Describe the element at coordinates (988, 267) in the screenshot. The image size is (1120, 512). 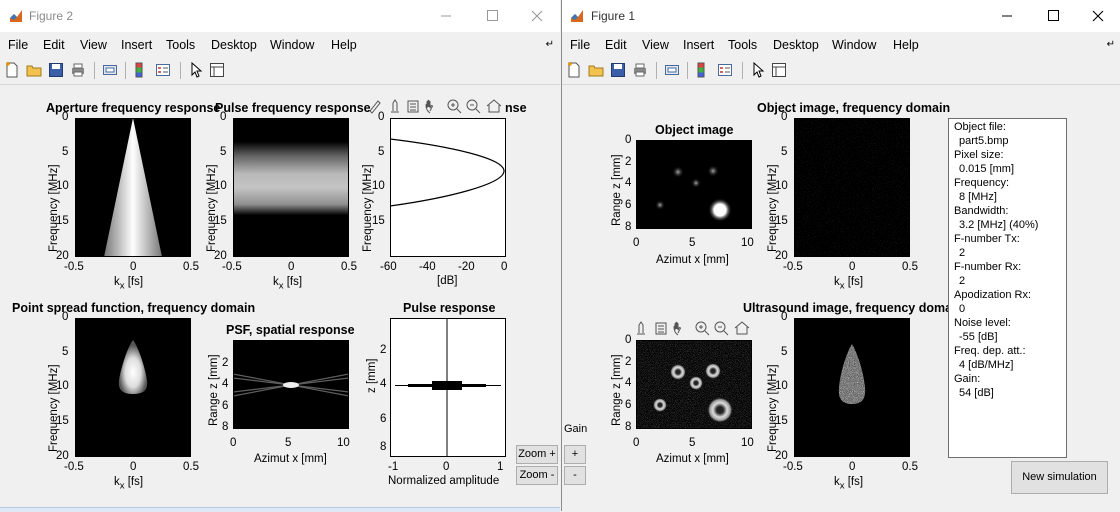
I see `info-label: F-number Rx:` at that location.